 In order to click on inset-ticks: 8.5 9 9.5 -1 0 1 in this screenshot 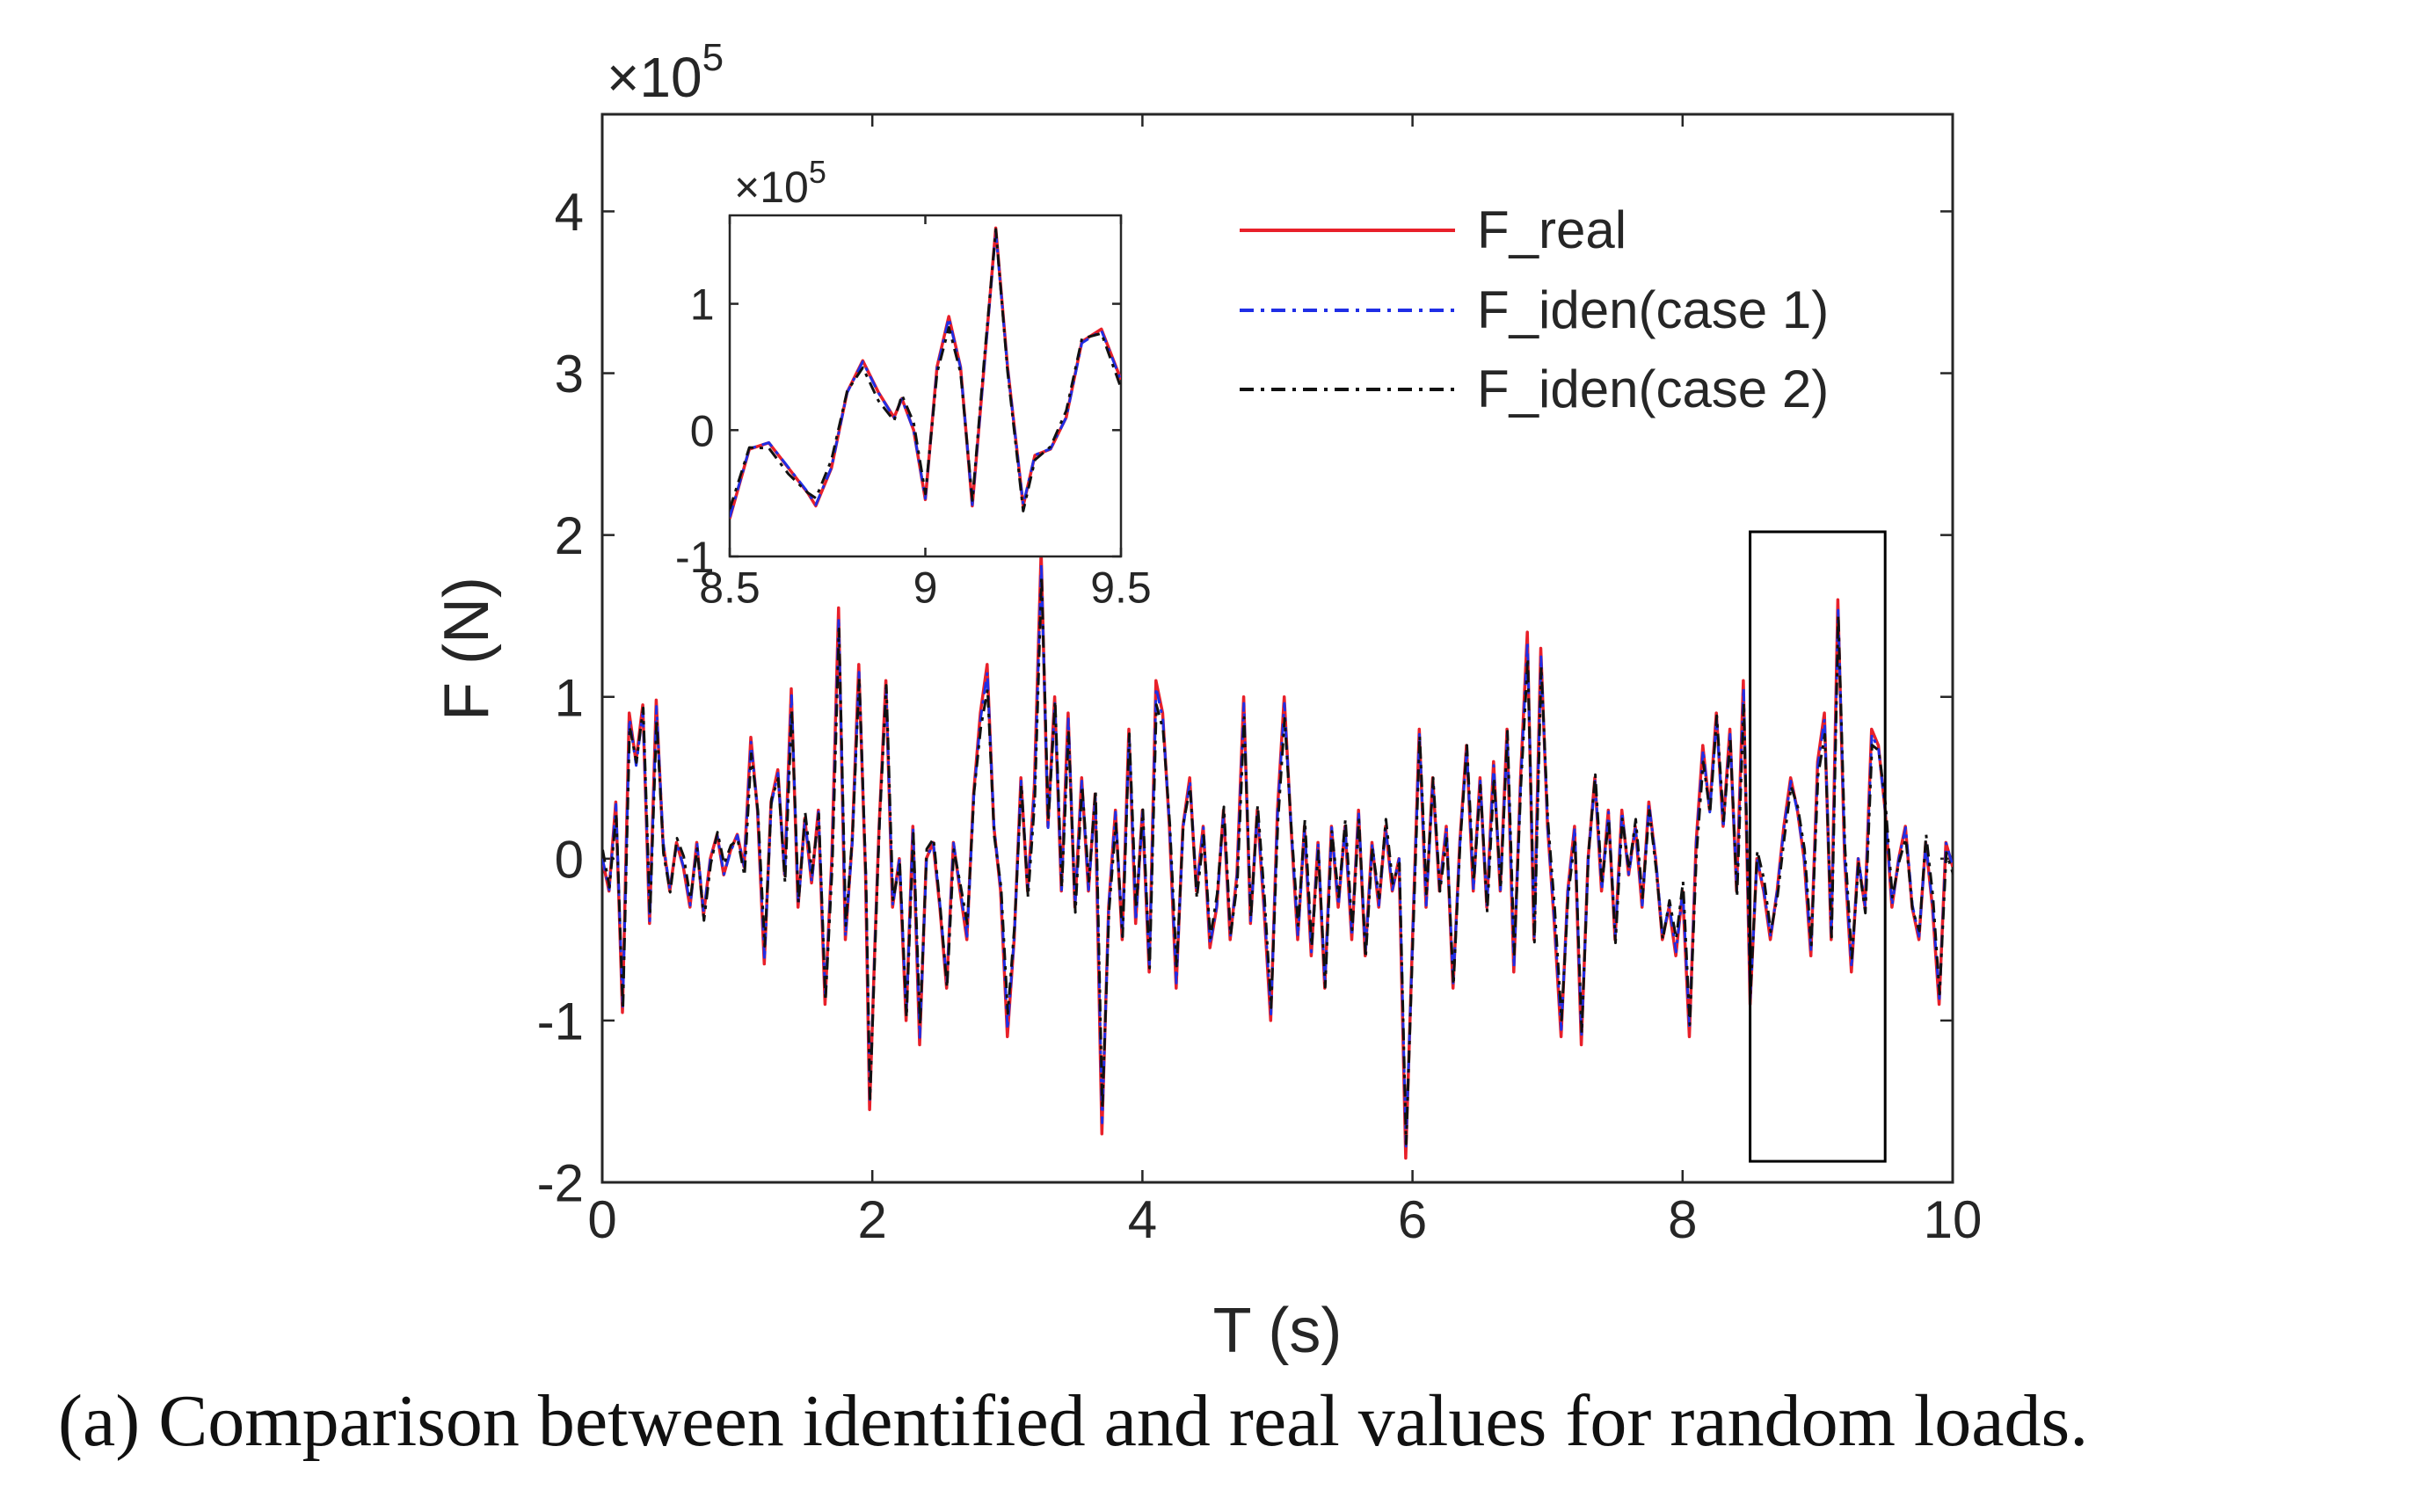, I will do `click(914, 414)`.